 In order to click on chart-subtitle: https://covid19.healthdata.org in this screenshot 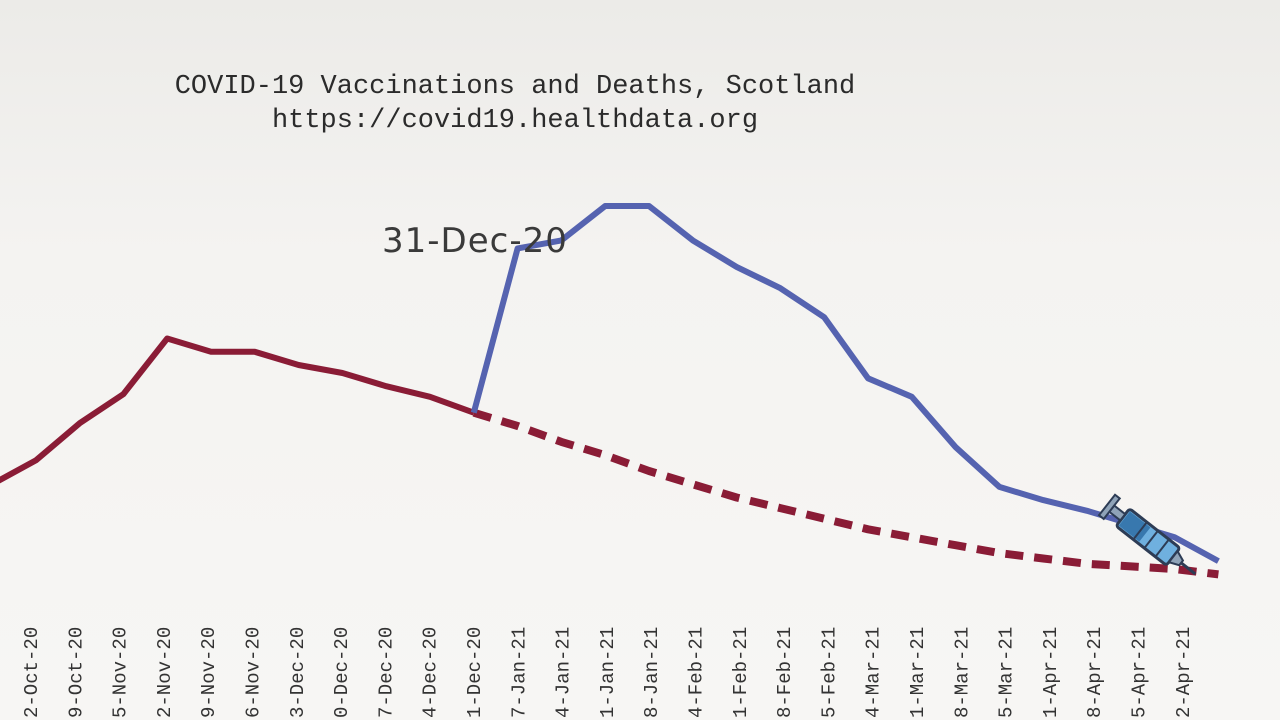, I will do `click(515, 121)`.